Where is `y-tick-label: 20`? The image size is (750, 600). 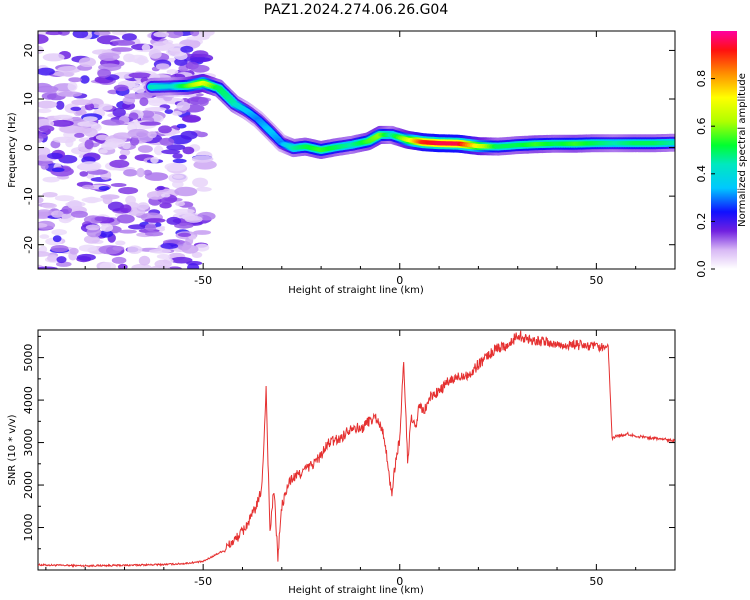 y-tick-label: 20 is located at coordinates (28, 50).